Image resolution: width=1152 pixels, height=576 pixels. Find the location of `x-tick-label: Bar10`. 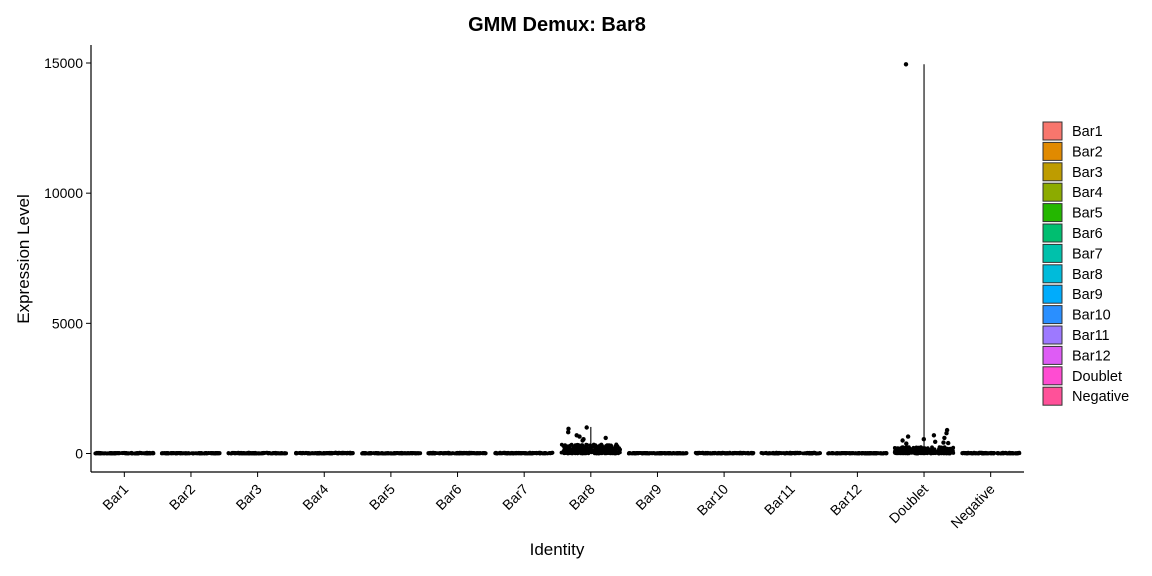

x-tick-label: Bar10 is located at coordinates (712, 500).